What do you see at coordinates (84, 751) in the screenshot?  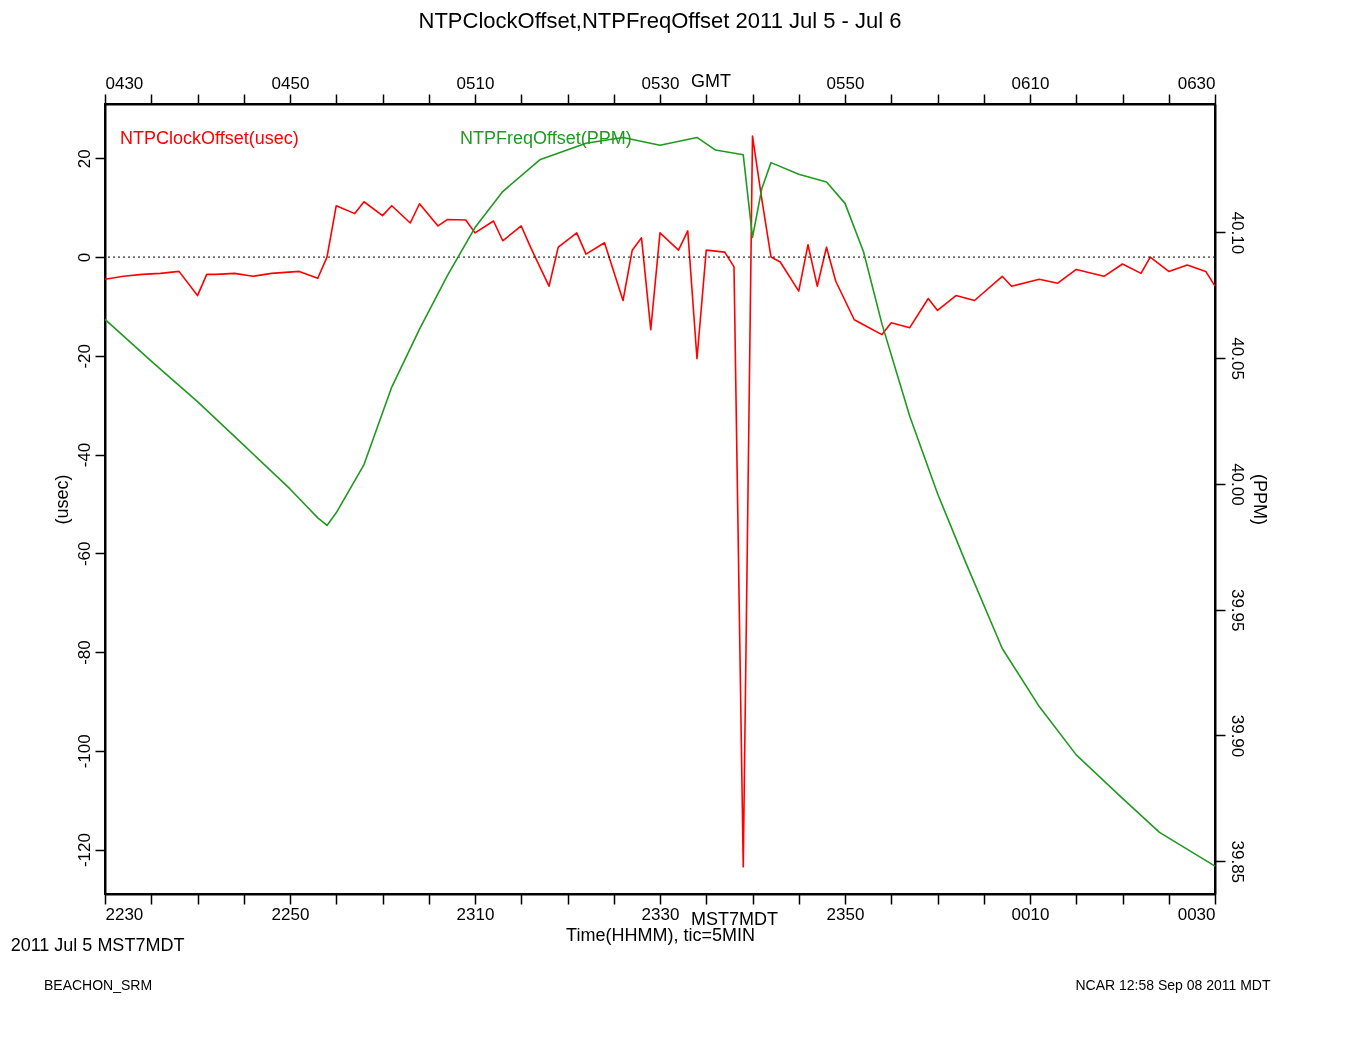 I see `y-tick-label: -100` at bounding box center [84, 751].